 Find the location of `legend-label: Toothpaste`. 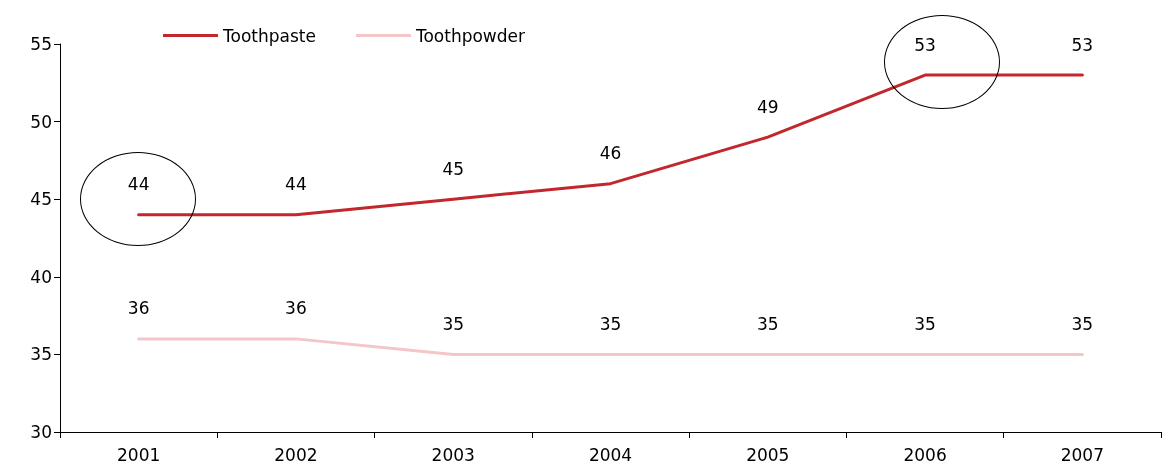

legend-label: Toothpaste is located at coordinates (269, 35).